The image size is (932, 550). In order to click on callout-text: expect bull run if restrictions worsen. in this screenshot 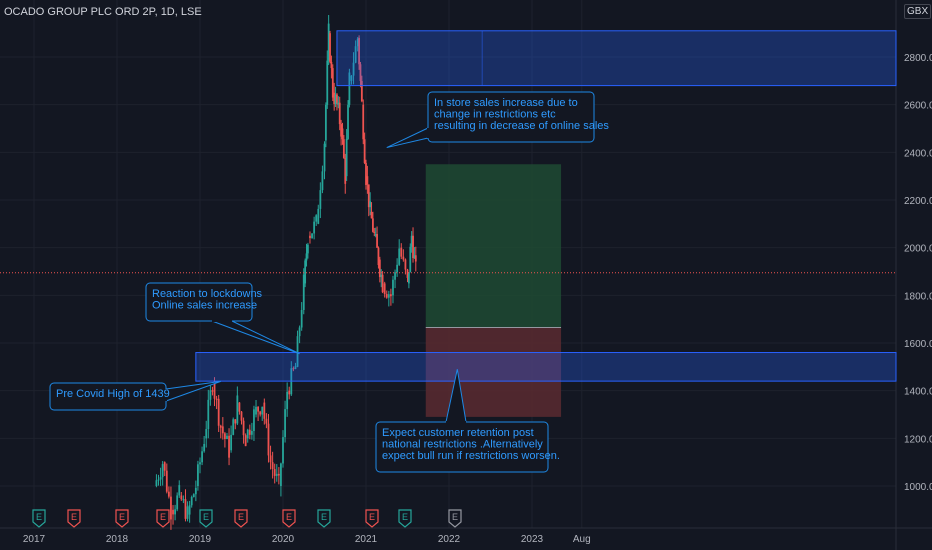, I will do `click(471, 456)`.